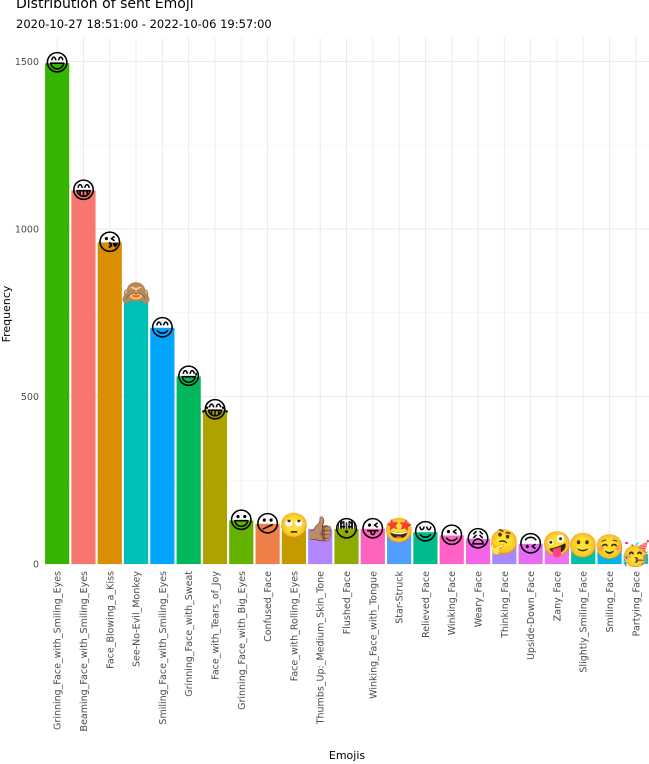  I want to click on bar-emoji: 🤔, so click(504, 542).